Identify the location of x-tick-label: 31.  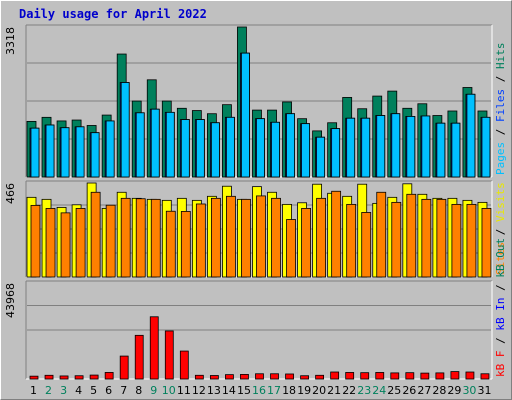
(484, 390).